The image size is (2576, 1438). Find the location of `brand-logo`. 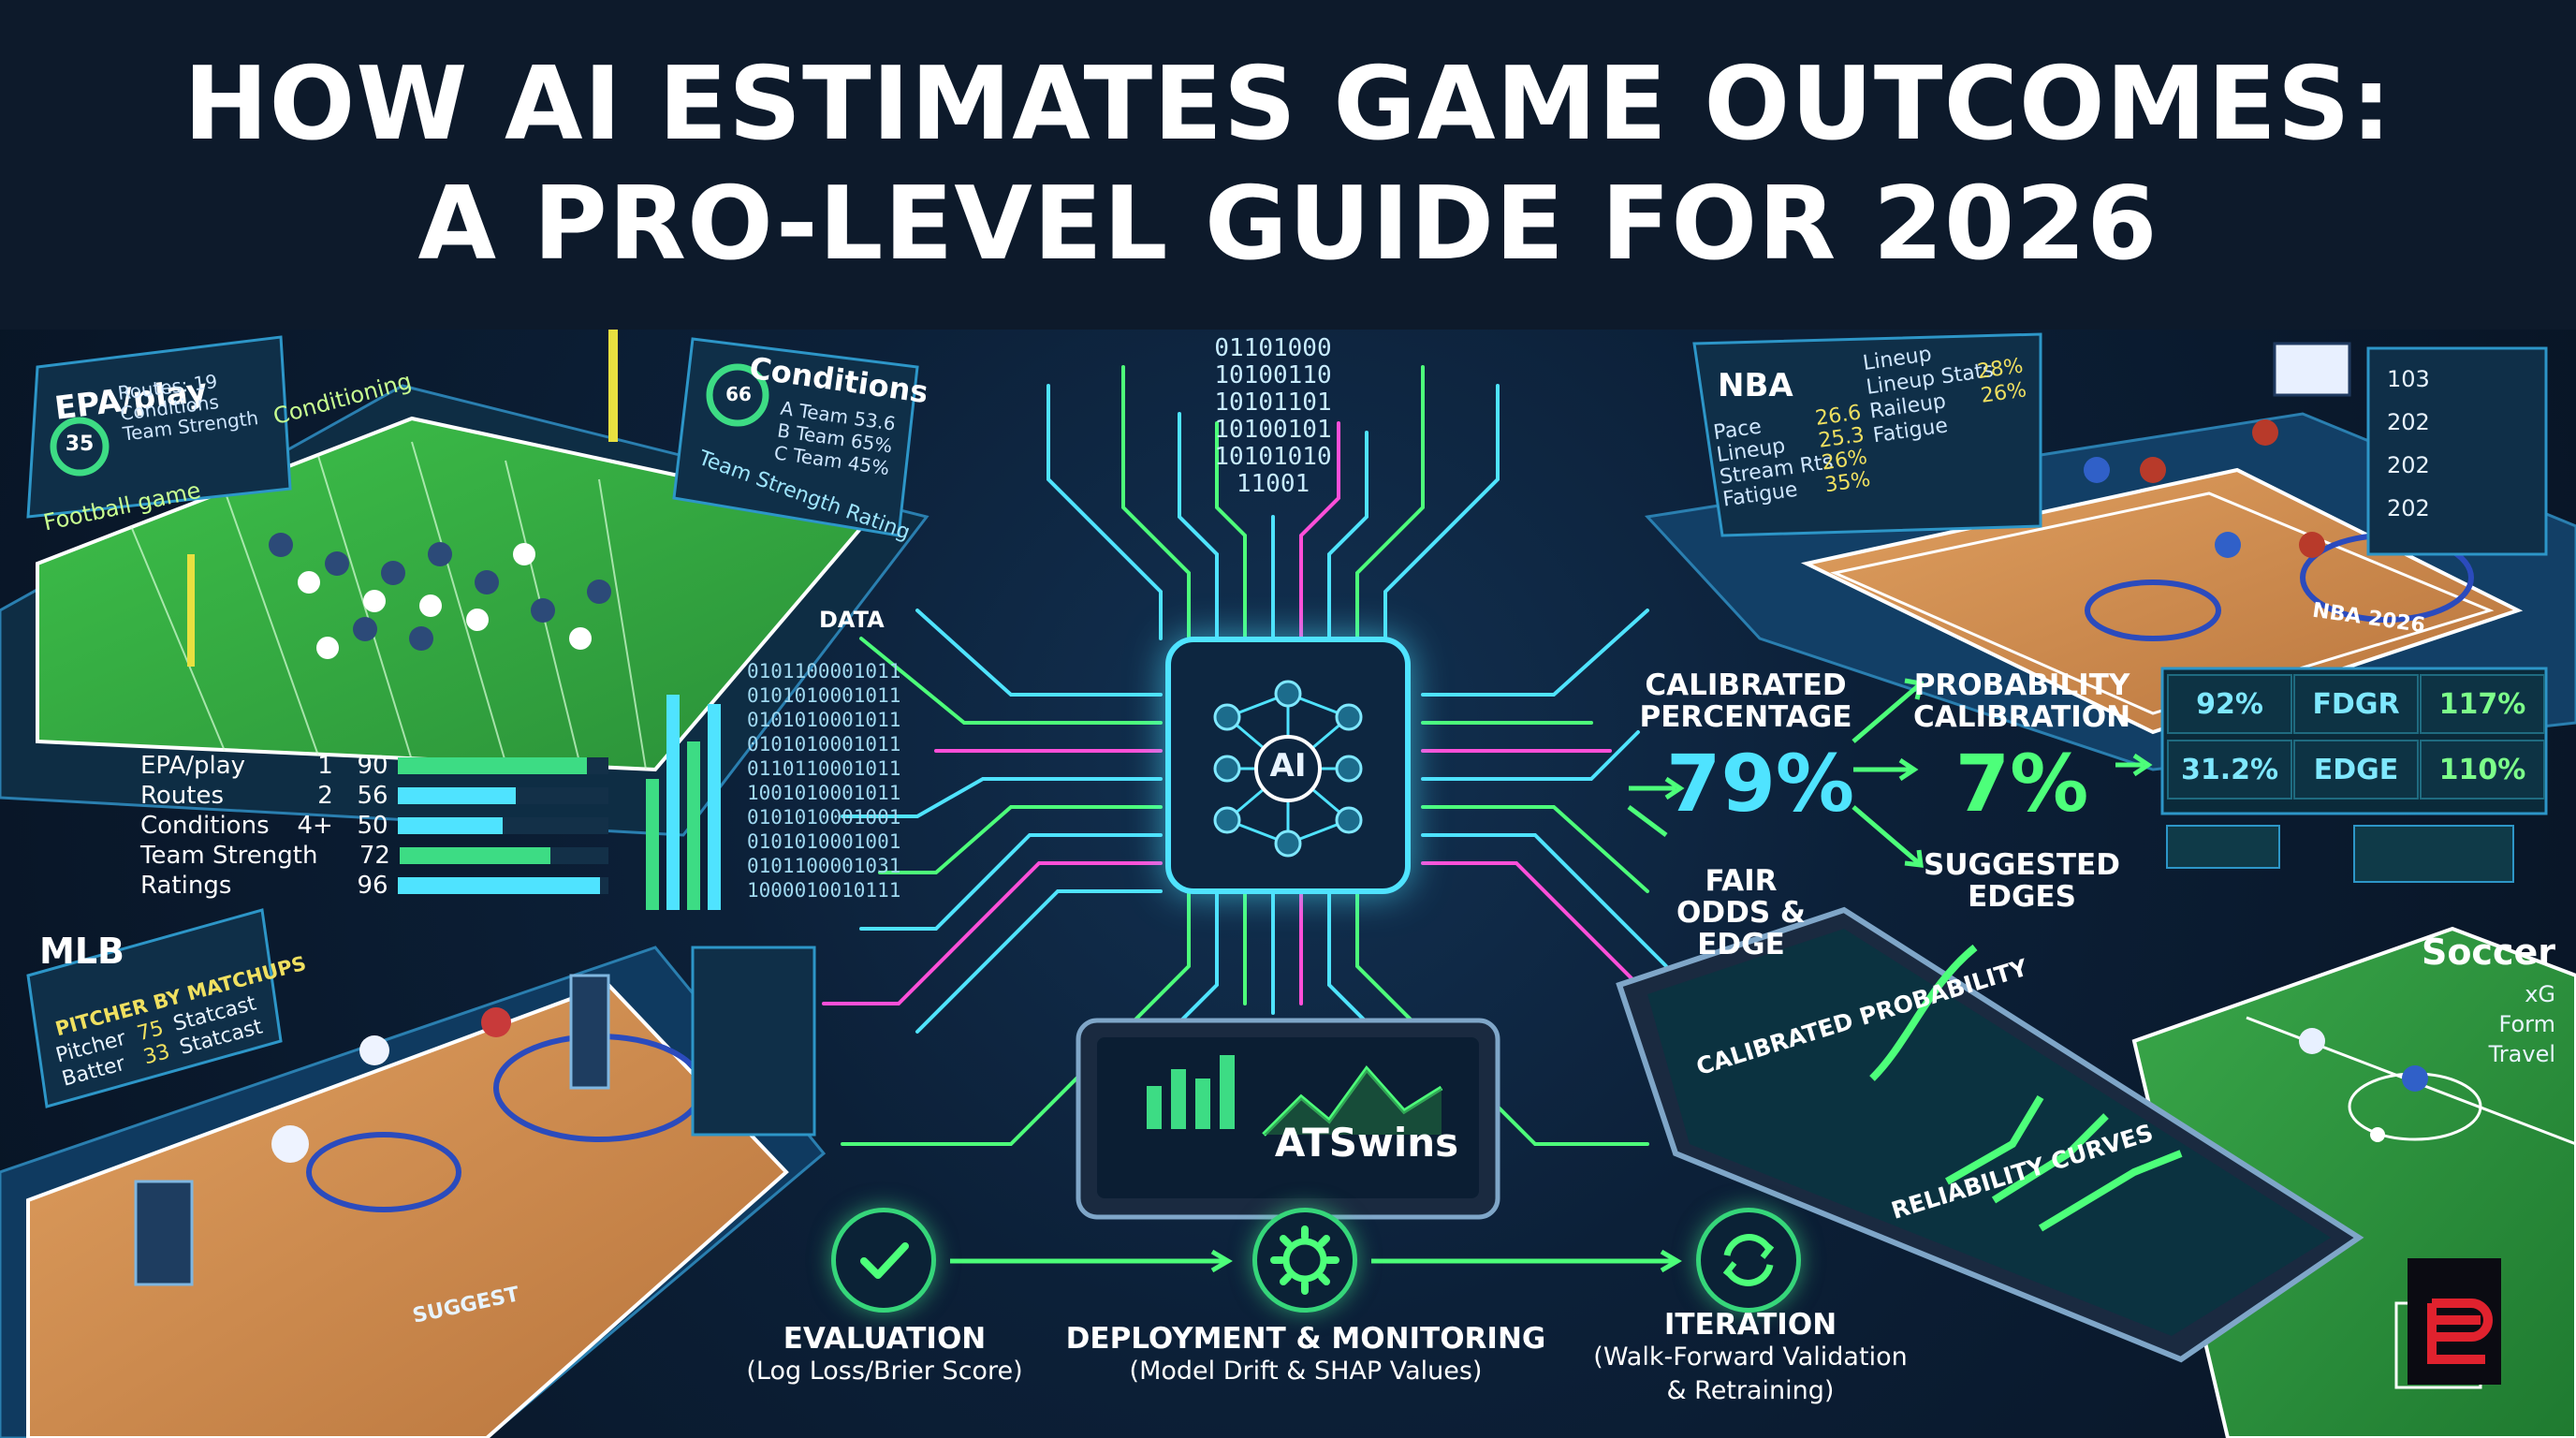

brand-logo is located at coordinates (2454, 1321).